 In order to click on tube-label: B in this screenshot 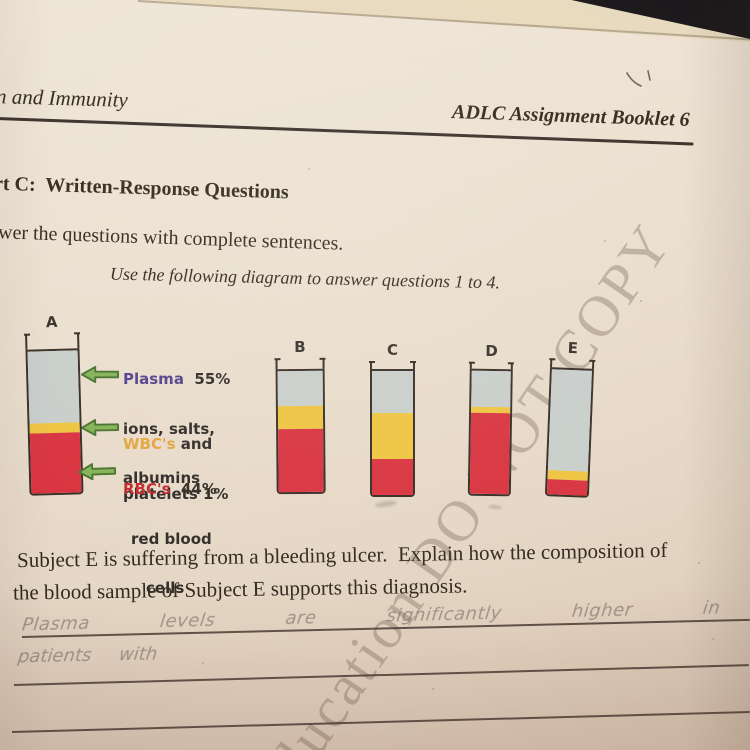, I will do `click(300, 347)`.